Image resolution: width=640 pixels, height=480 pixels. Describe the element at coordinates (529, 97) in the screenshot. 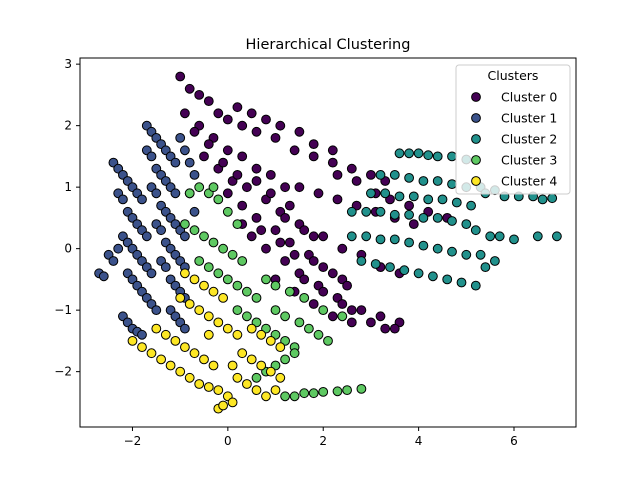

I see `legend-entry-label: Cluster 0` at that location.